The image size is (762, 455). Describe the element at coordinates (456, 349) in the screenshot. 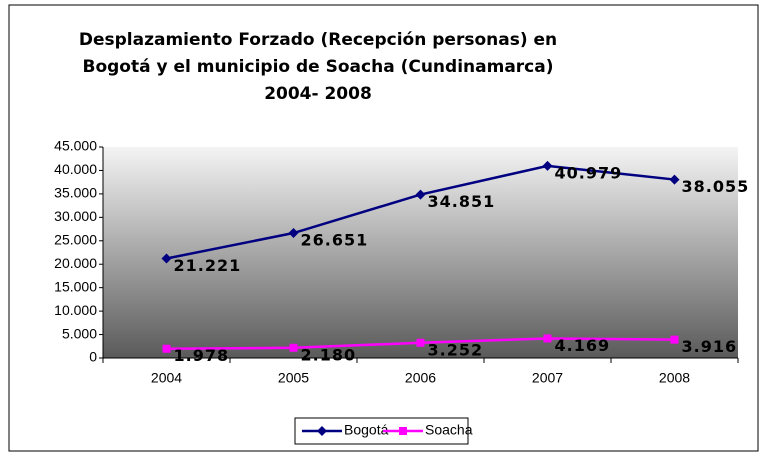

I see `data-label: 3.252` at that location.